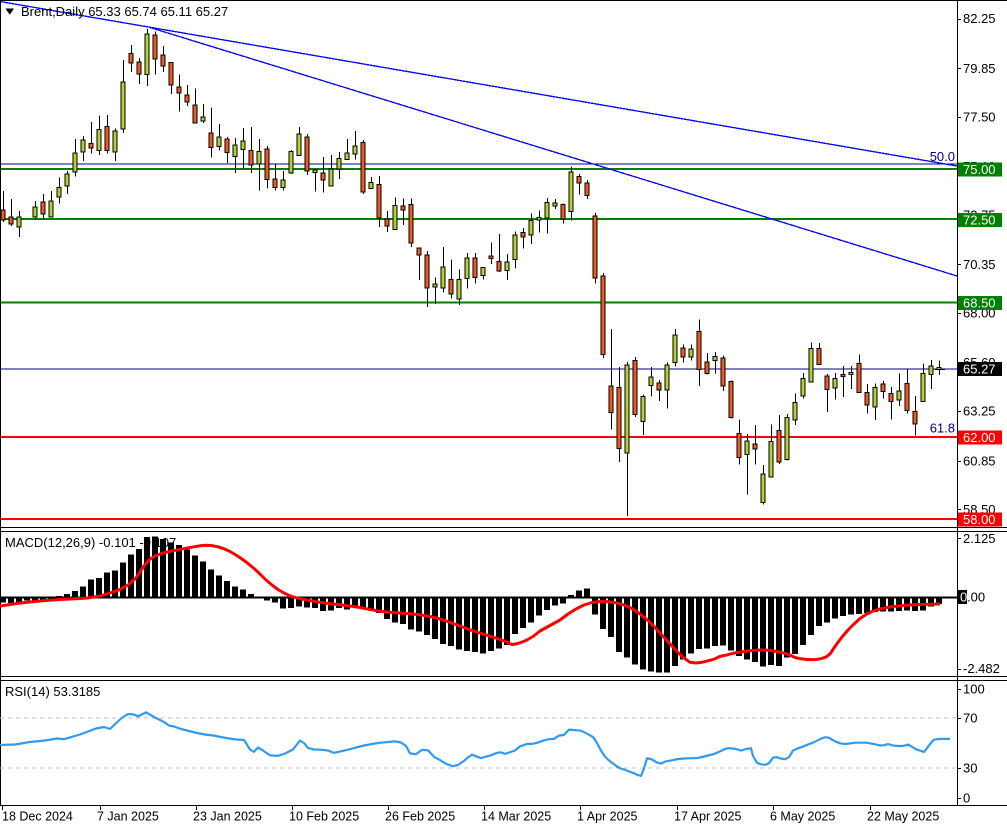 The height and width of the screenshot is (830, 1007). Describe the element at coordinates (607, 817) in the screenshot. I see `svg-text: 1 Apr 2025` at that location.